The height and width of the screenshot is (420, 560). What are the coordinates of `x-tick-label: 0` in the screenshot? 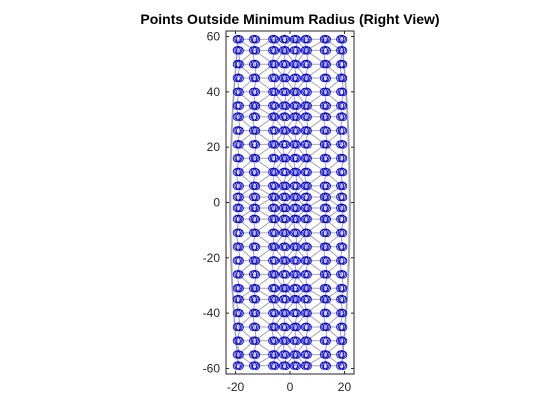 It's located at (290, 387).